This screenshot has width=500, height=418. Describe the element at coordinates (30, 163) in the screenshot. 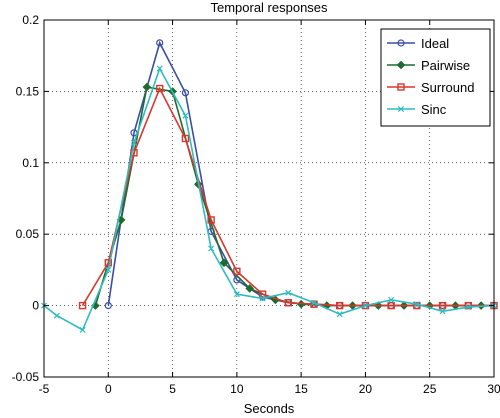

I see `y-tick-label: 0.1` at that location.